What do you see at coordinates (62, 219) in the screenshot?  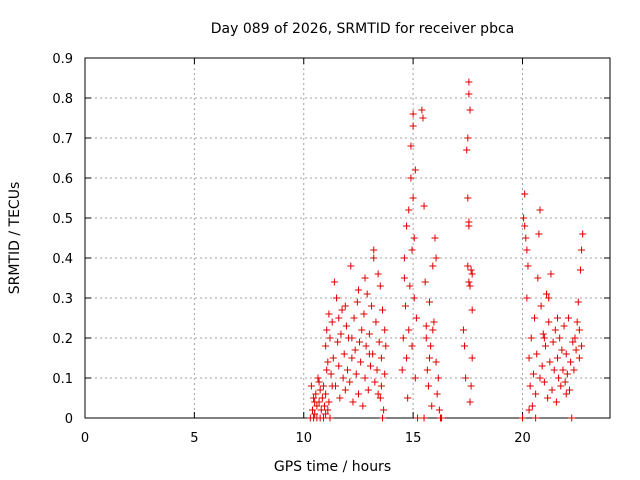 I see `y-tick-label: 0.5` at bounding box center [62, 219].